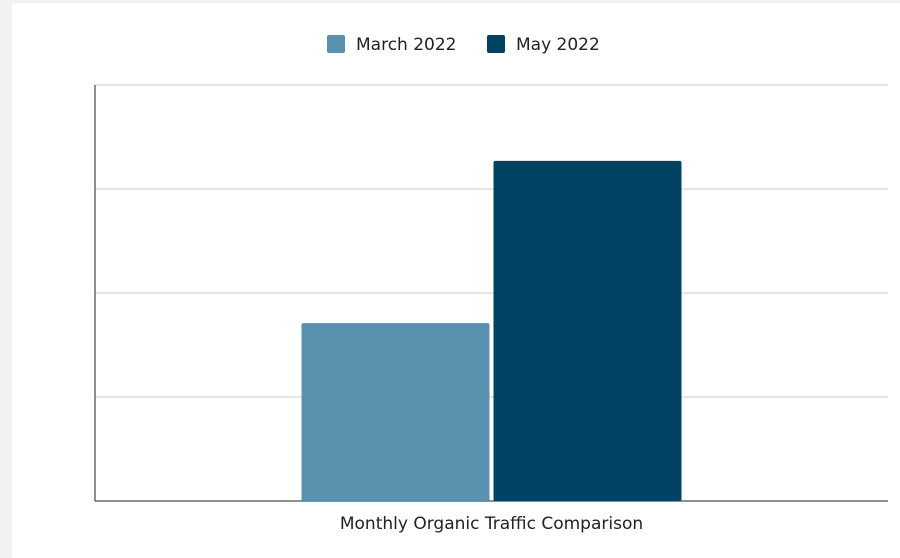 The image size is (900, 558). I want to click on legend-label: March 2022, so click(406, 45).